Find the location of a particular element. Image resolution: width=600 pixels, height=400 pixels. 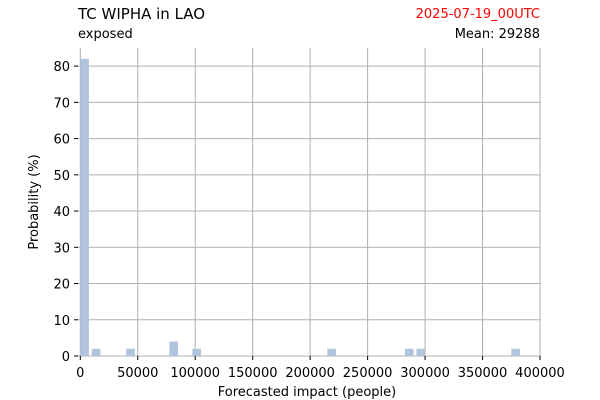

y-tick-label: 70 is located at coordinates (61, 103).